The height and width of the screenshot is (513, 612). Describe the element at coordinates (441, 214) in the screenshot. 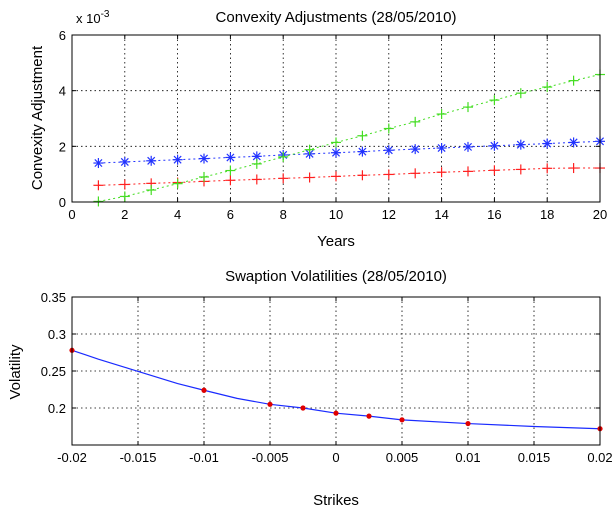

I see `convexity-x-tick-label: 14` at that location.